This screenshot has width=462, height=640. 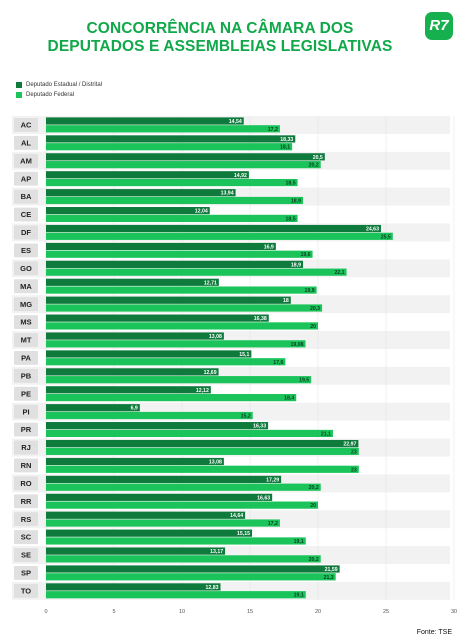 I want to click on value-label-estadual: 15,1, so click(x=244, y=355).